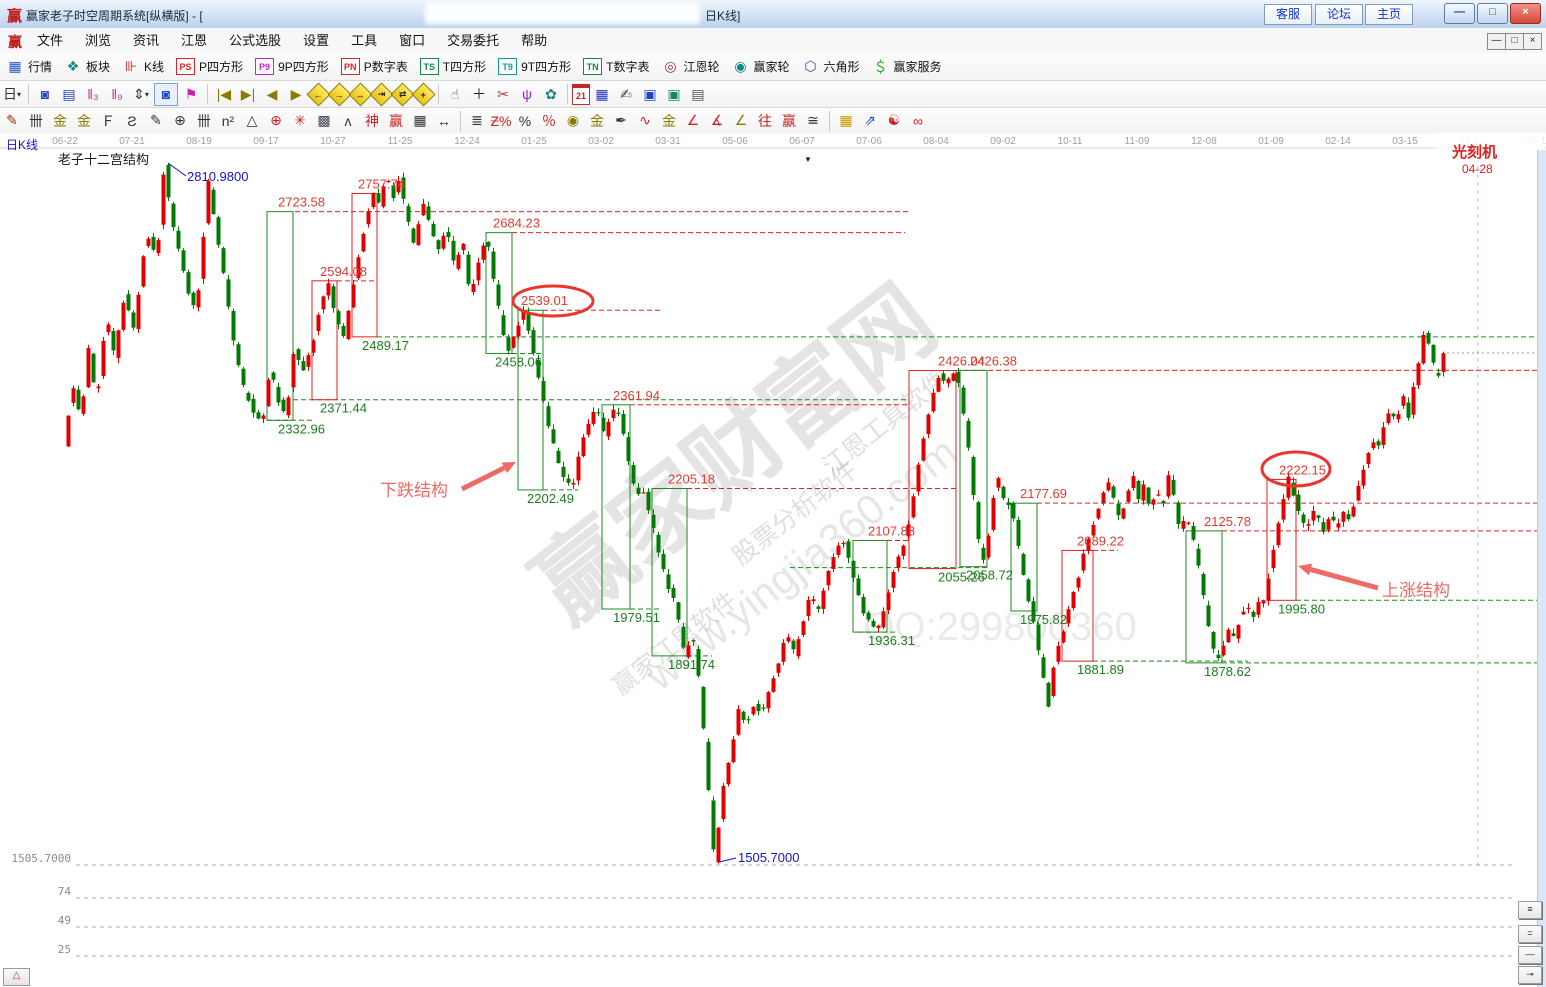 The height and width of the screenshot is (987, 1546). I want to click on menu-item-7: 窗口, so click(412, 40).